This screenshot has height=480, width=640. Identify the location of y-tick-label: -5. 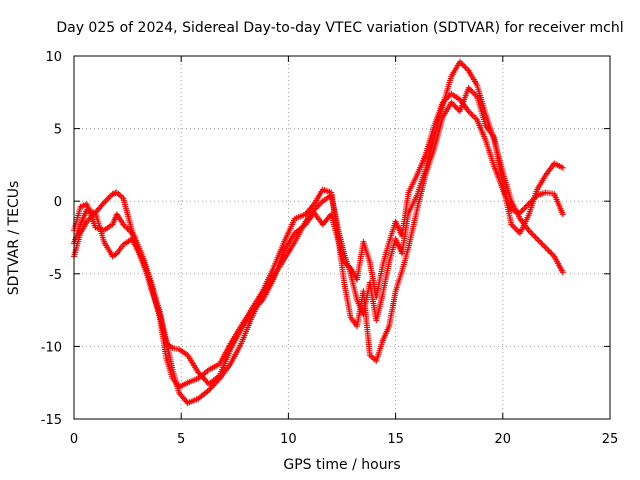
(55, 275).